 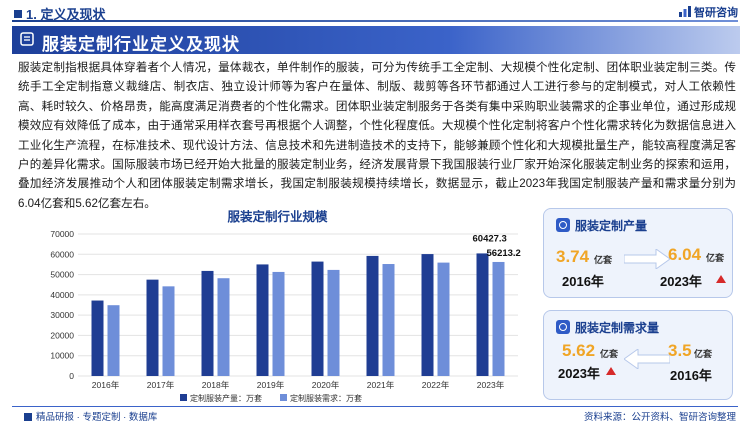 What do you see at coordinates (106, 385) in the screenshot?
I see `x-tick-label: 2016年` at bounding box center [106, 385].